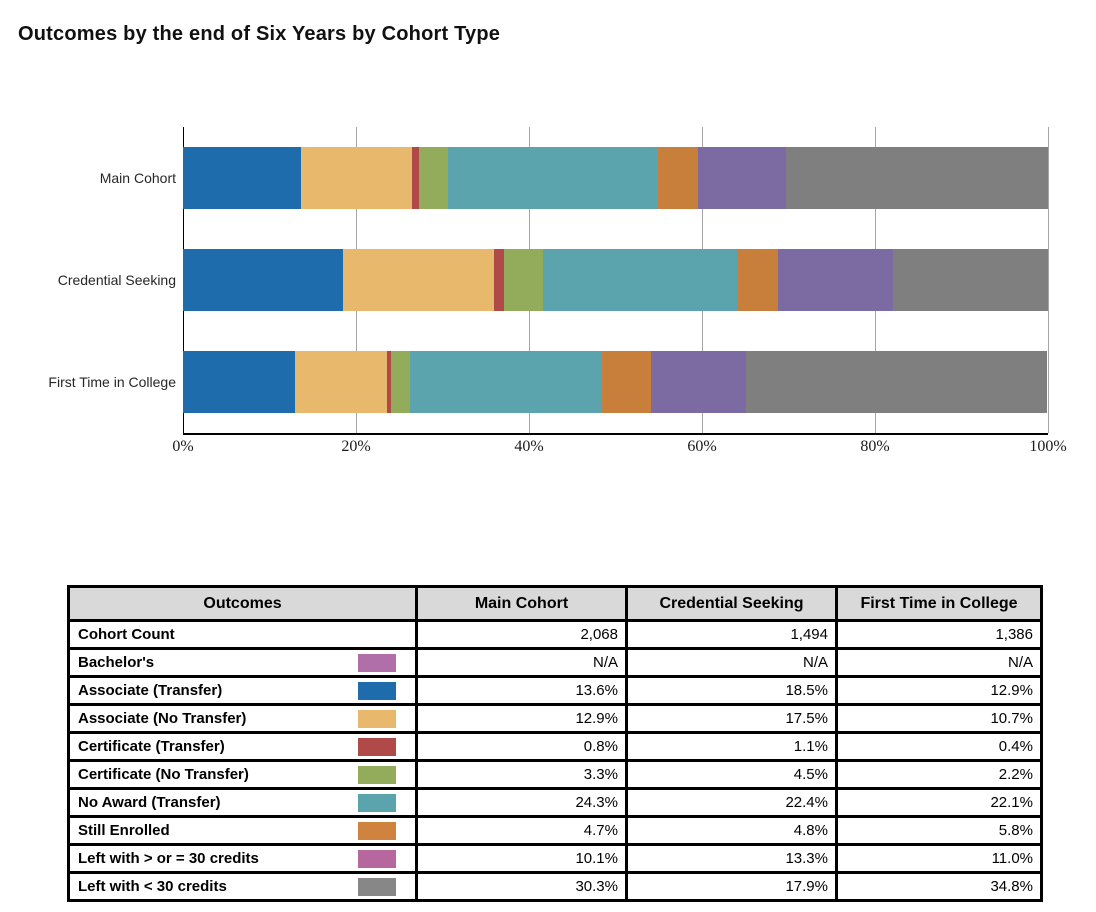 The height and width of the screenshot is (912, 1096). What do you see at coordinates (124, 830) in the screenshot?
I see `row-label: Still Enrolled` at bounding box center [124, 830].